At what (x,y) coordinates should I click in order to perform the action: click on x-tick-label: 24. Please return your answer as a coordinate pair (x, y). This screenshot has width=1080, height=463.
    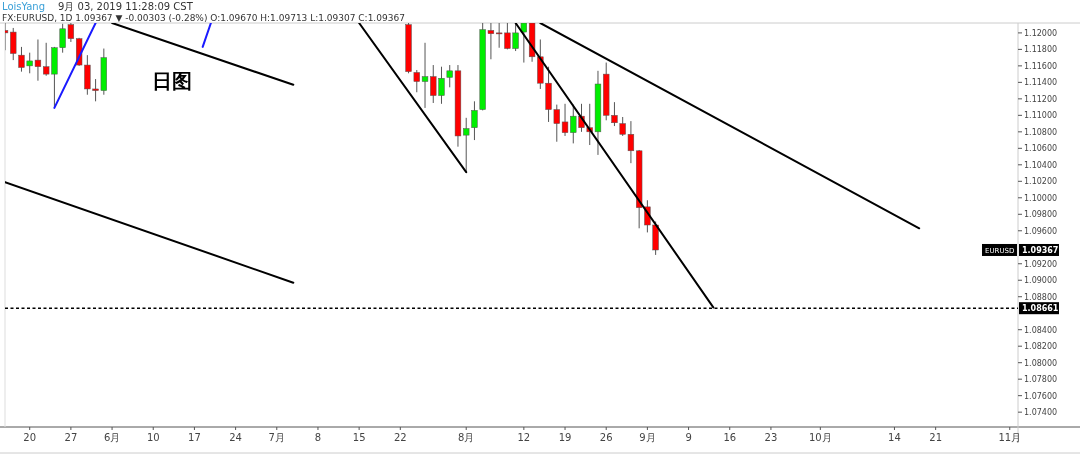
    Looking at the image, I should click on (235, 437).